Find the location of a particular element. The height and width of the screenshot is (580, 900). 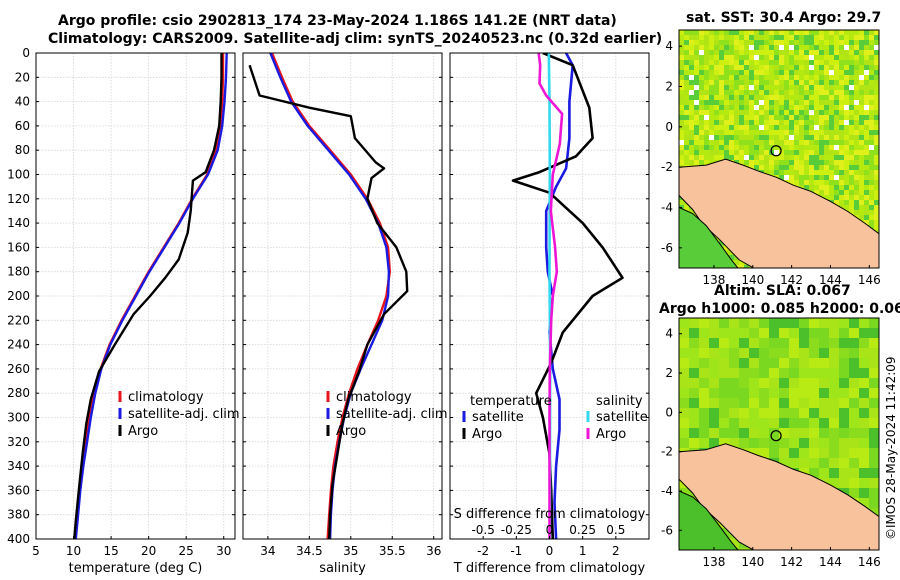

depth-tick-label: 260 is located at coordinates (18, 369).